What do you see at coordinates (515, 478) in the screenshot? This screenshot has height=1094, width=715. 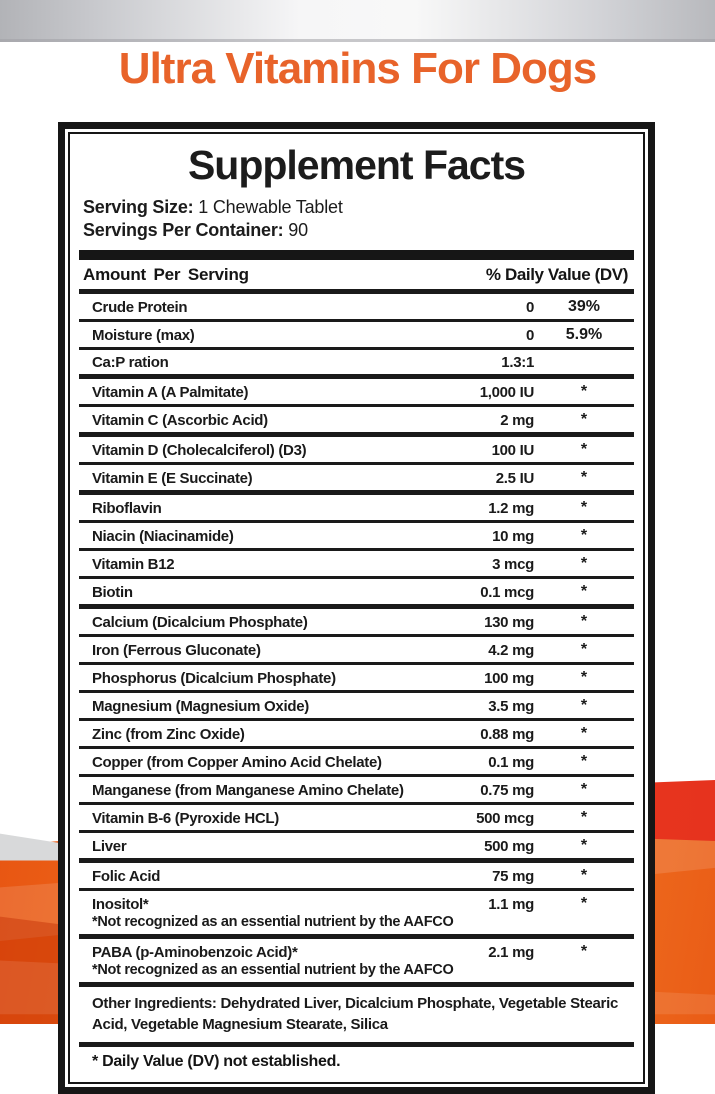 I see `nutrient-amount: 2.5 IU` at bounding box center [515, 478].